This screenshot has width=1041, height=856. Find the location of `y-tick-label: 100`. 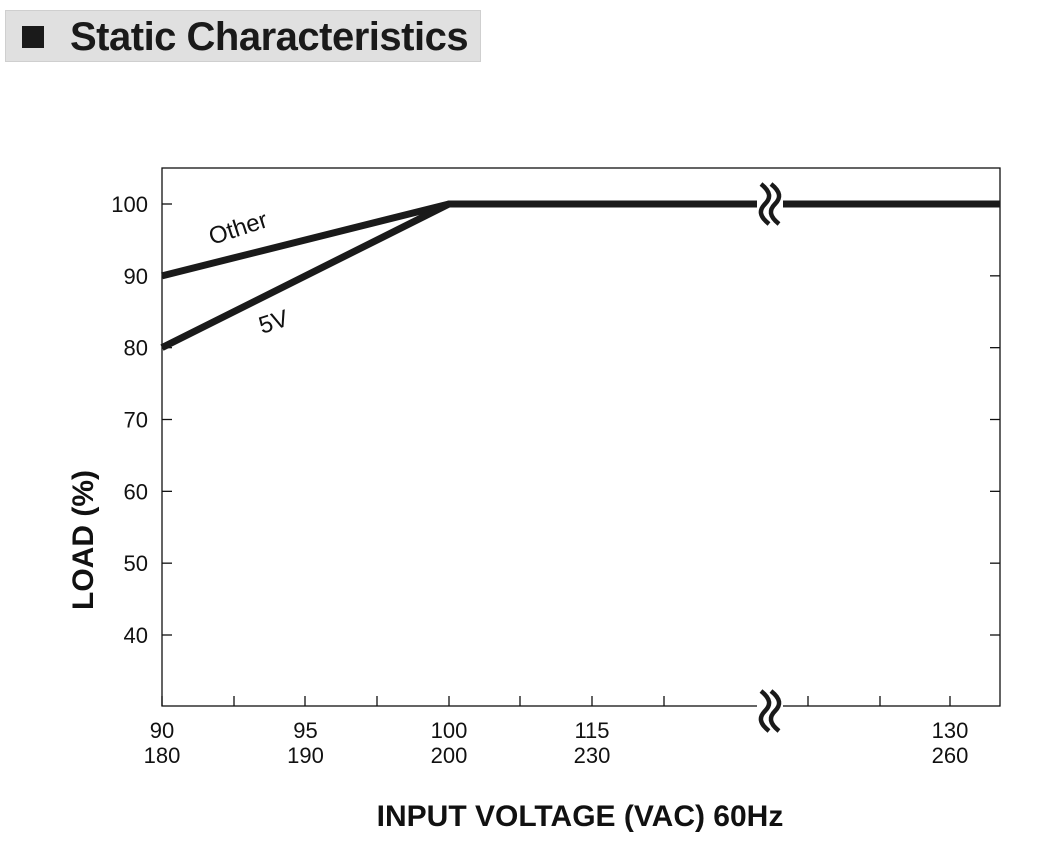

y-tick-label: 100 is located at coordinates (129, 204).